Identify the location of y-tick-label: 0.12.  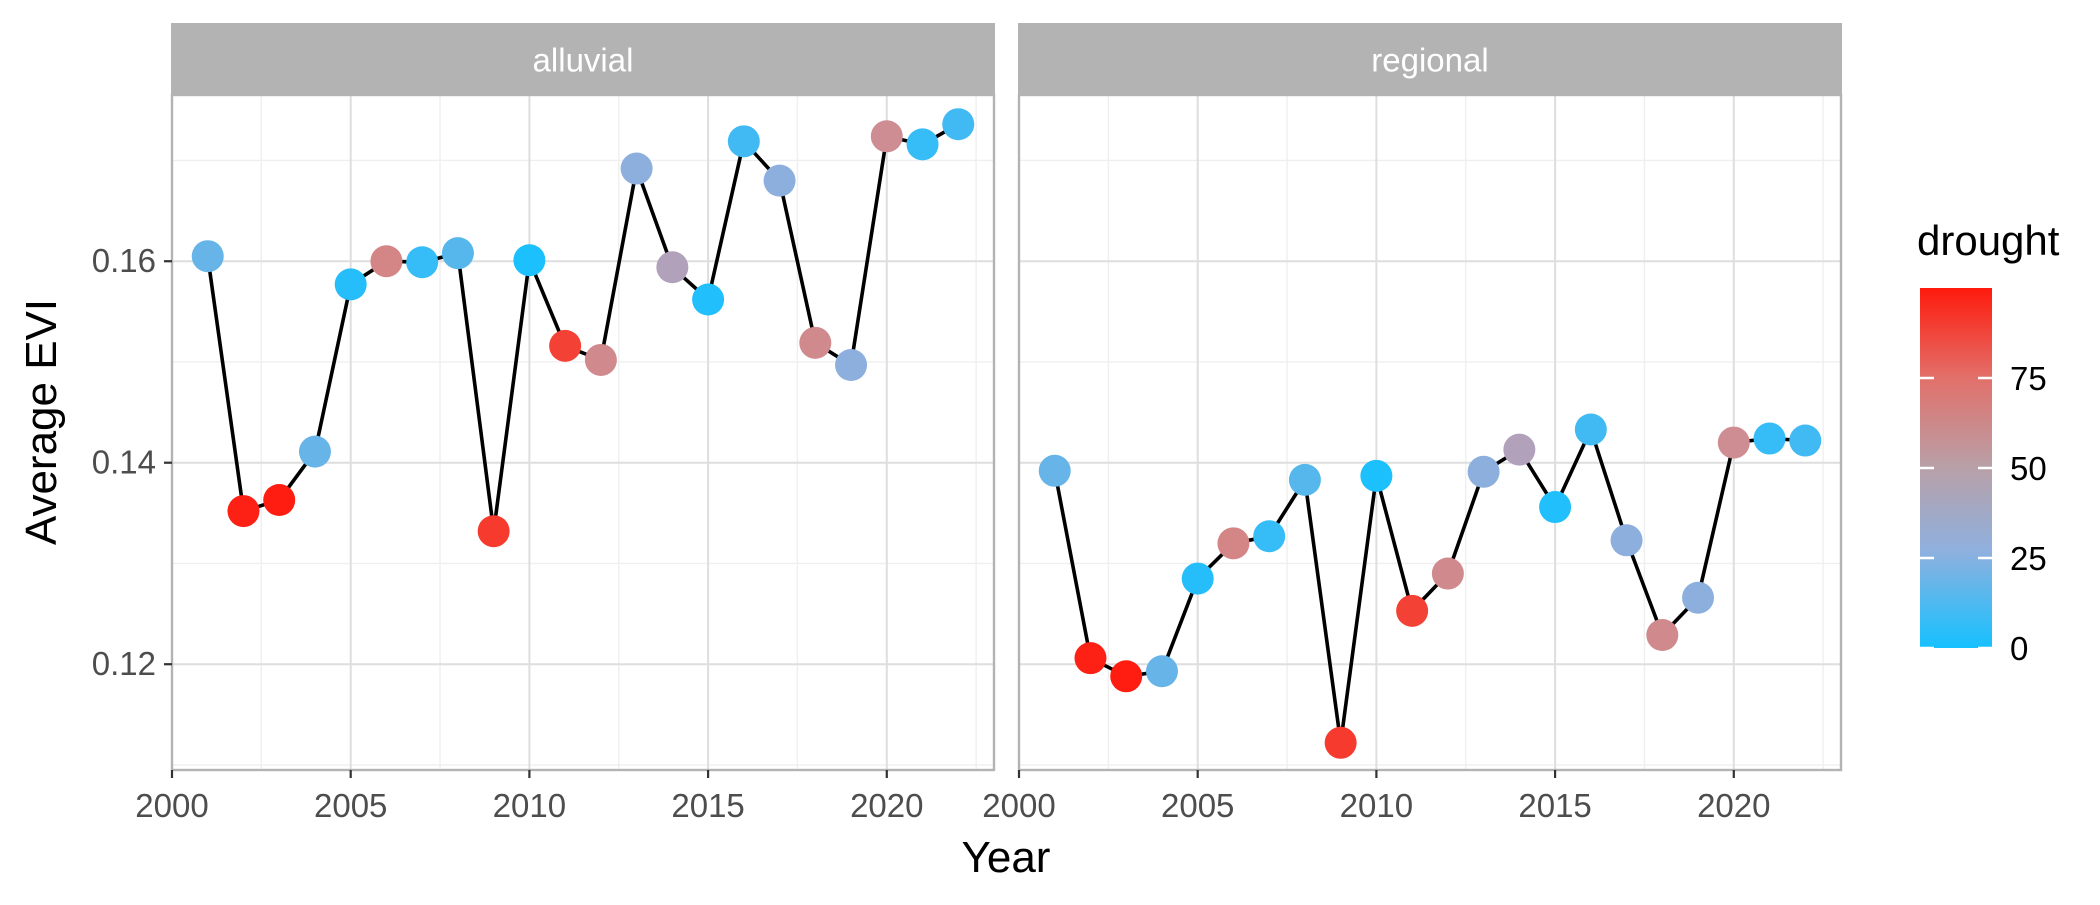
(124, 663).